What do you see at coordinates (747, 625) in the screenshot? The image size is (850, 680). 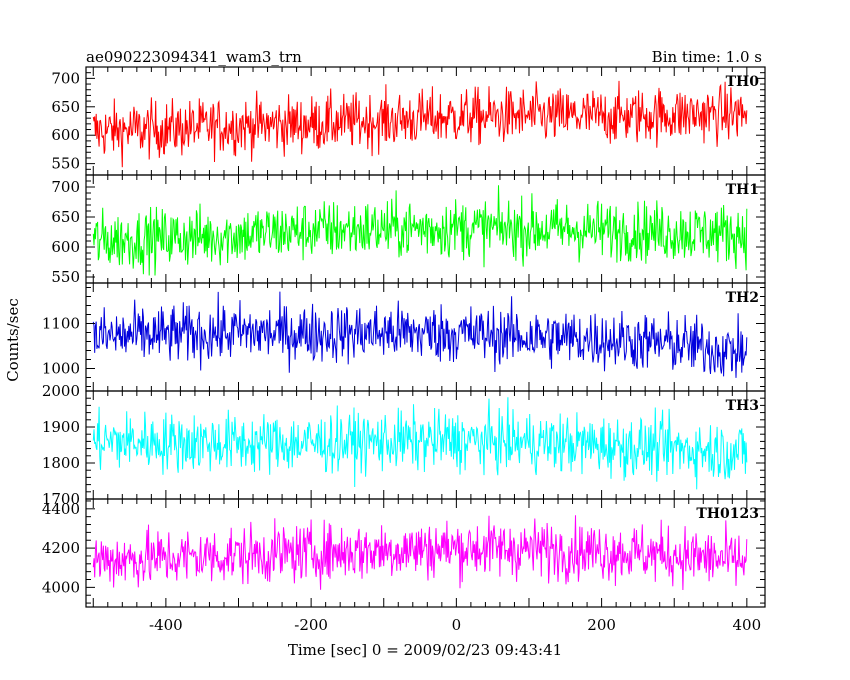 I see `x-tick-label: 400` at bounding box center [747, 625].